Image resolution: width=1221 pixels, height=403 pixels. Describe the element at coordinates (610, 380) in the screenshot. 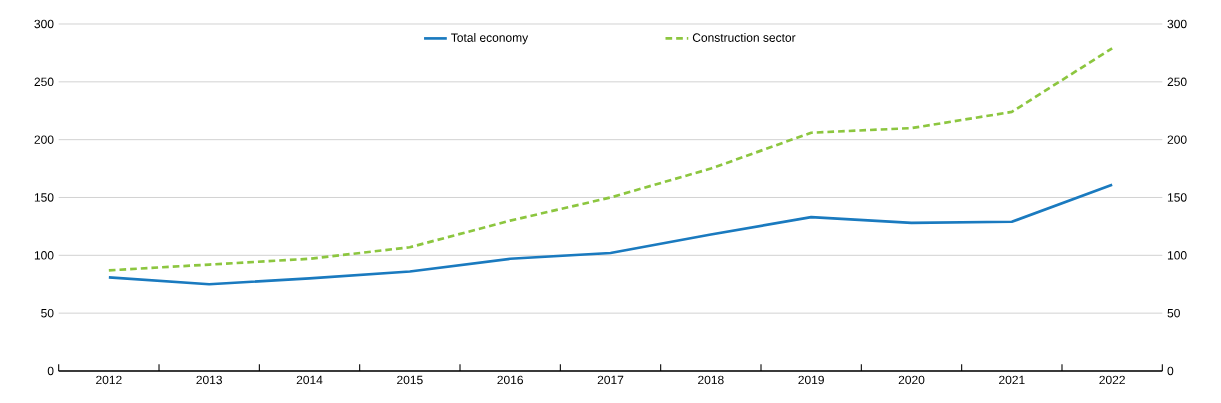

I see `x-tick-label: 2017` at that location.